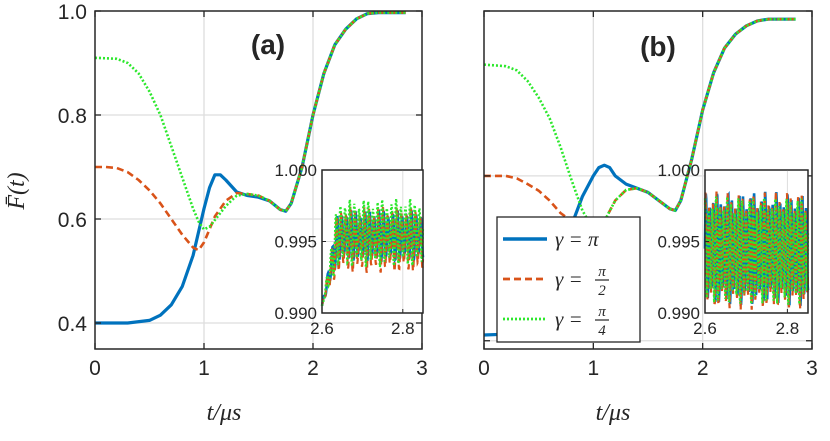 Image resolution: width=830 pixels, height=441 pixels. I want to click on y-tick-label: 1.0, so click(72, 12).